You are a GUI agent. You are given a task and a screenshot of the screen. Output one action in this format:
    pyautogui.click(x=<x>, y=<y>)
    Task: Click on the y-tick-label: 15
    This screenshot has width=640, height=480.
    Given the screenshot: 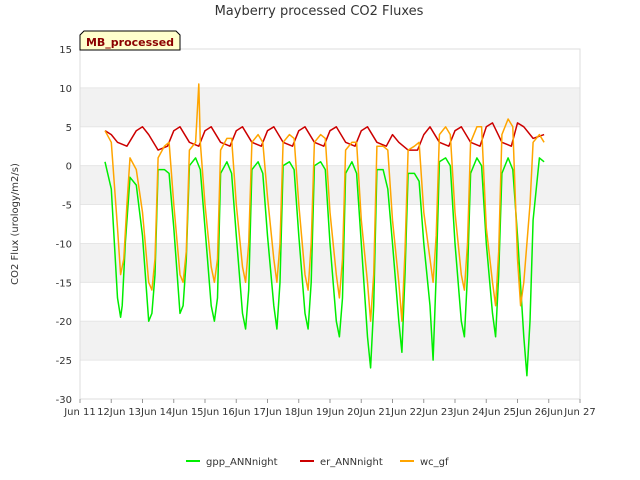 What is the action you would take?
    pyautogui.click(x=65, y=50)
    